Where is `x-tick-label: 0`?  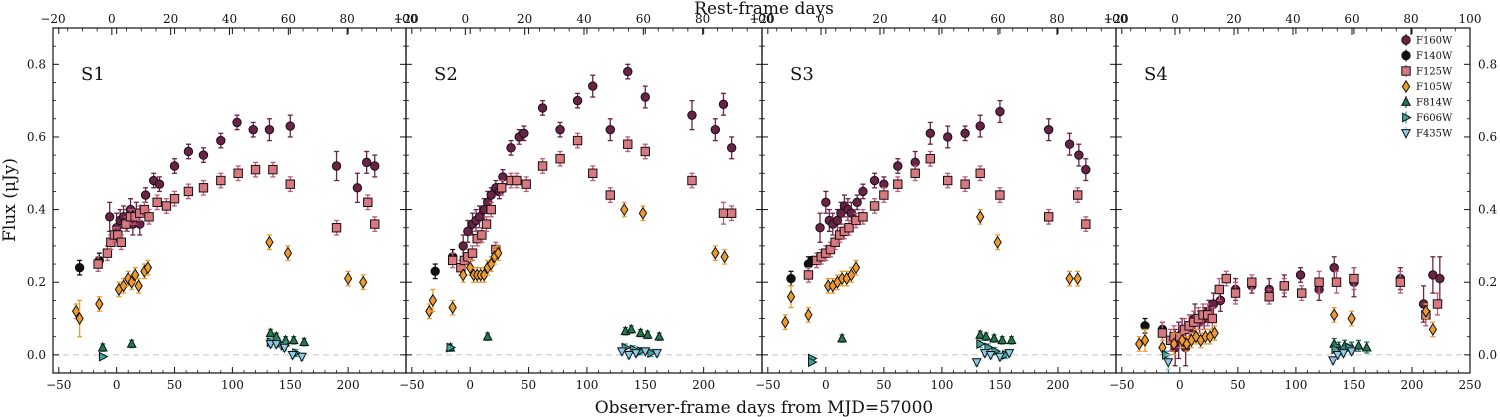 x-tick-label: 0 is located at coordinates (826, 385).